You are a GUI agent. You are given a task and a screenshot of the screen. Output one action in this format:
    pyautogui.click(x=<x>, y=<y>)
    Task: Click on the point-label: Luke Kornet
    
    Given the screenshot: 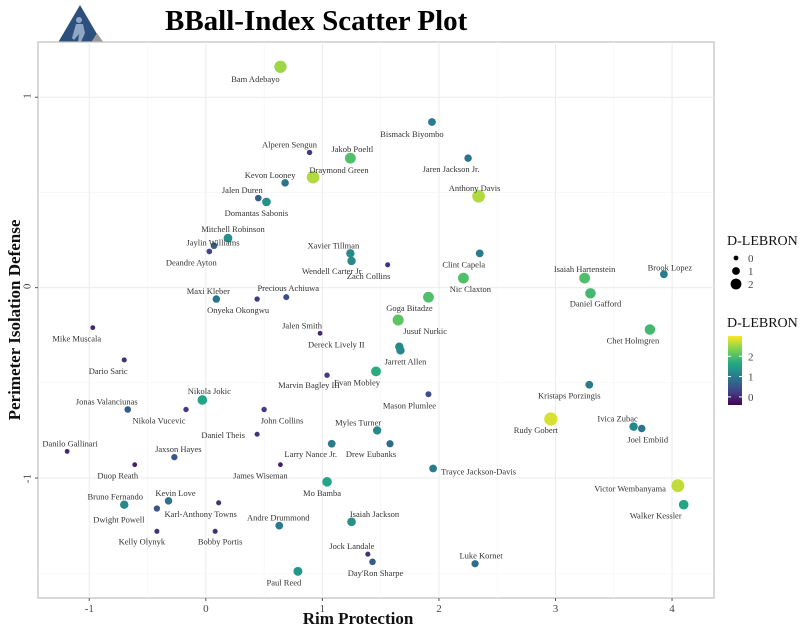 What is the action you would take?
    pyautogui.click(x=481, y=556)
    